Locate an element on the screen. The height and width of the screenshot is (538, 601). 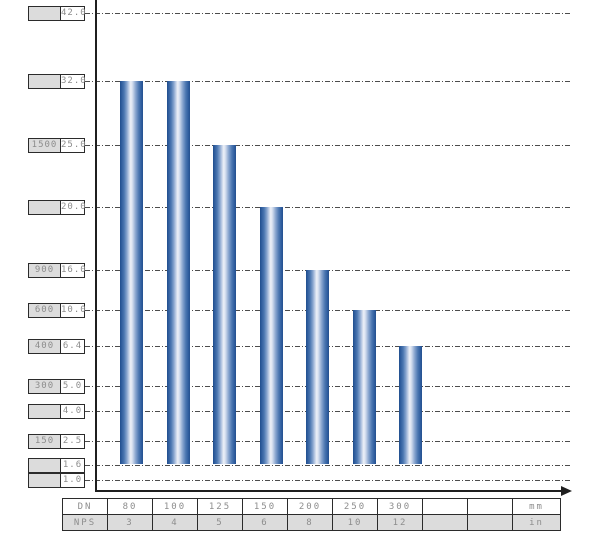
y-axis-label-row: 32.0 is located at coordinates (57, 81).